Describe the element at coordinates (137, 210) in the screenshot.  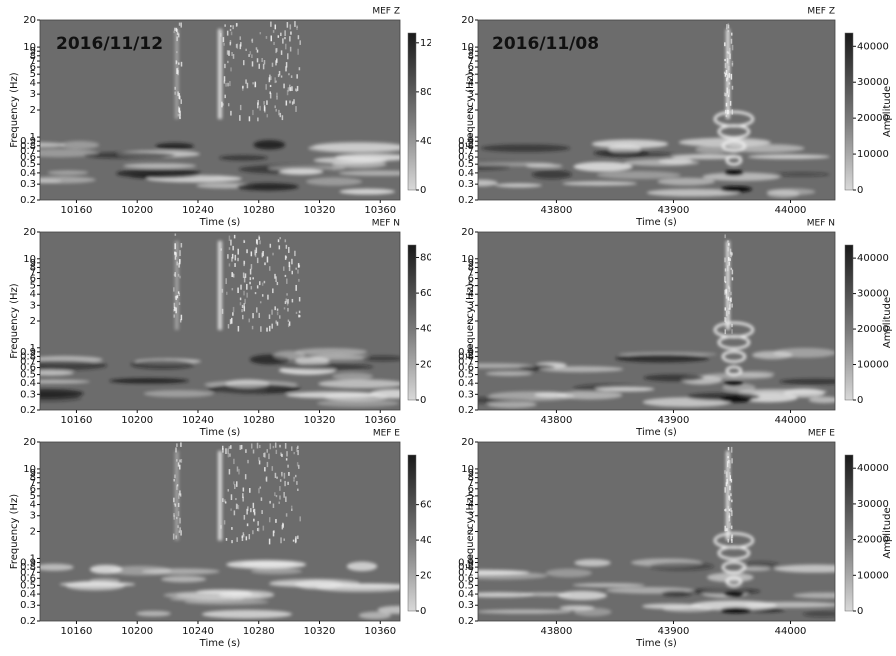
I see `x-tick-label: 10200` at that location.